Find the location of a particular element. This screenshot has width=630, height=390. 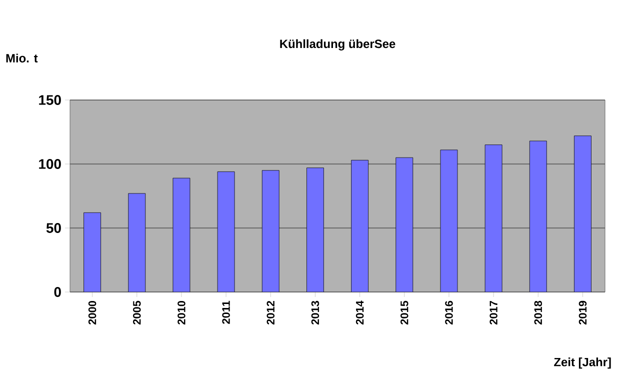

x-tick-label: 2013 is located at coordinates (315, 312).